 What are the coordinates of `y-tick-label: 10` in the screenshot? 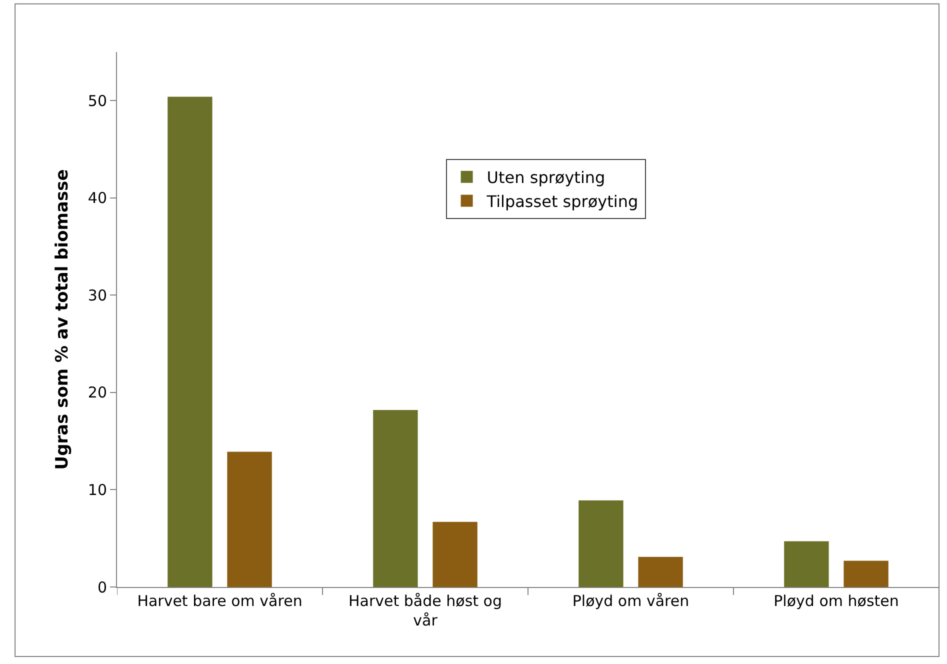 It's located at (97, 489).